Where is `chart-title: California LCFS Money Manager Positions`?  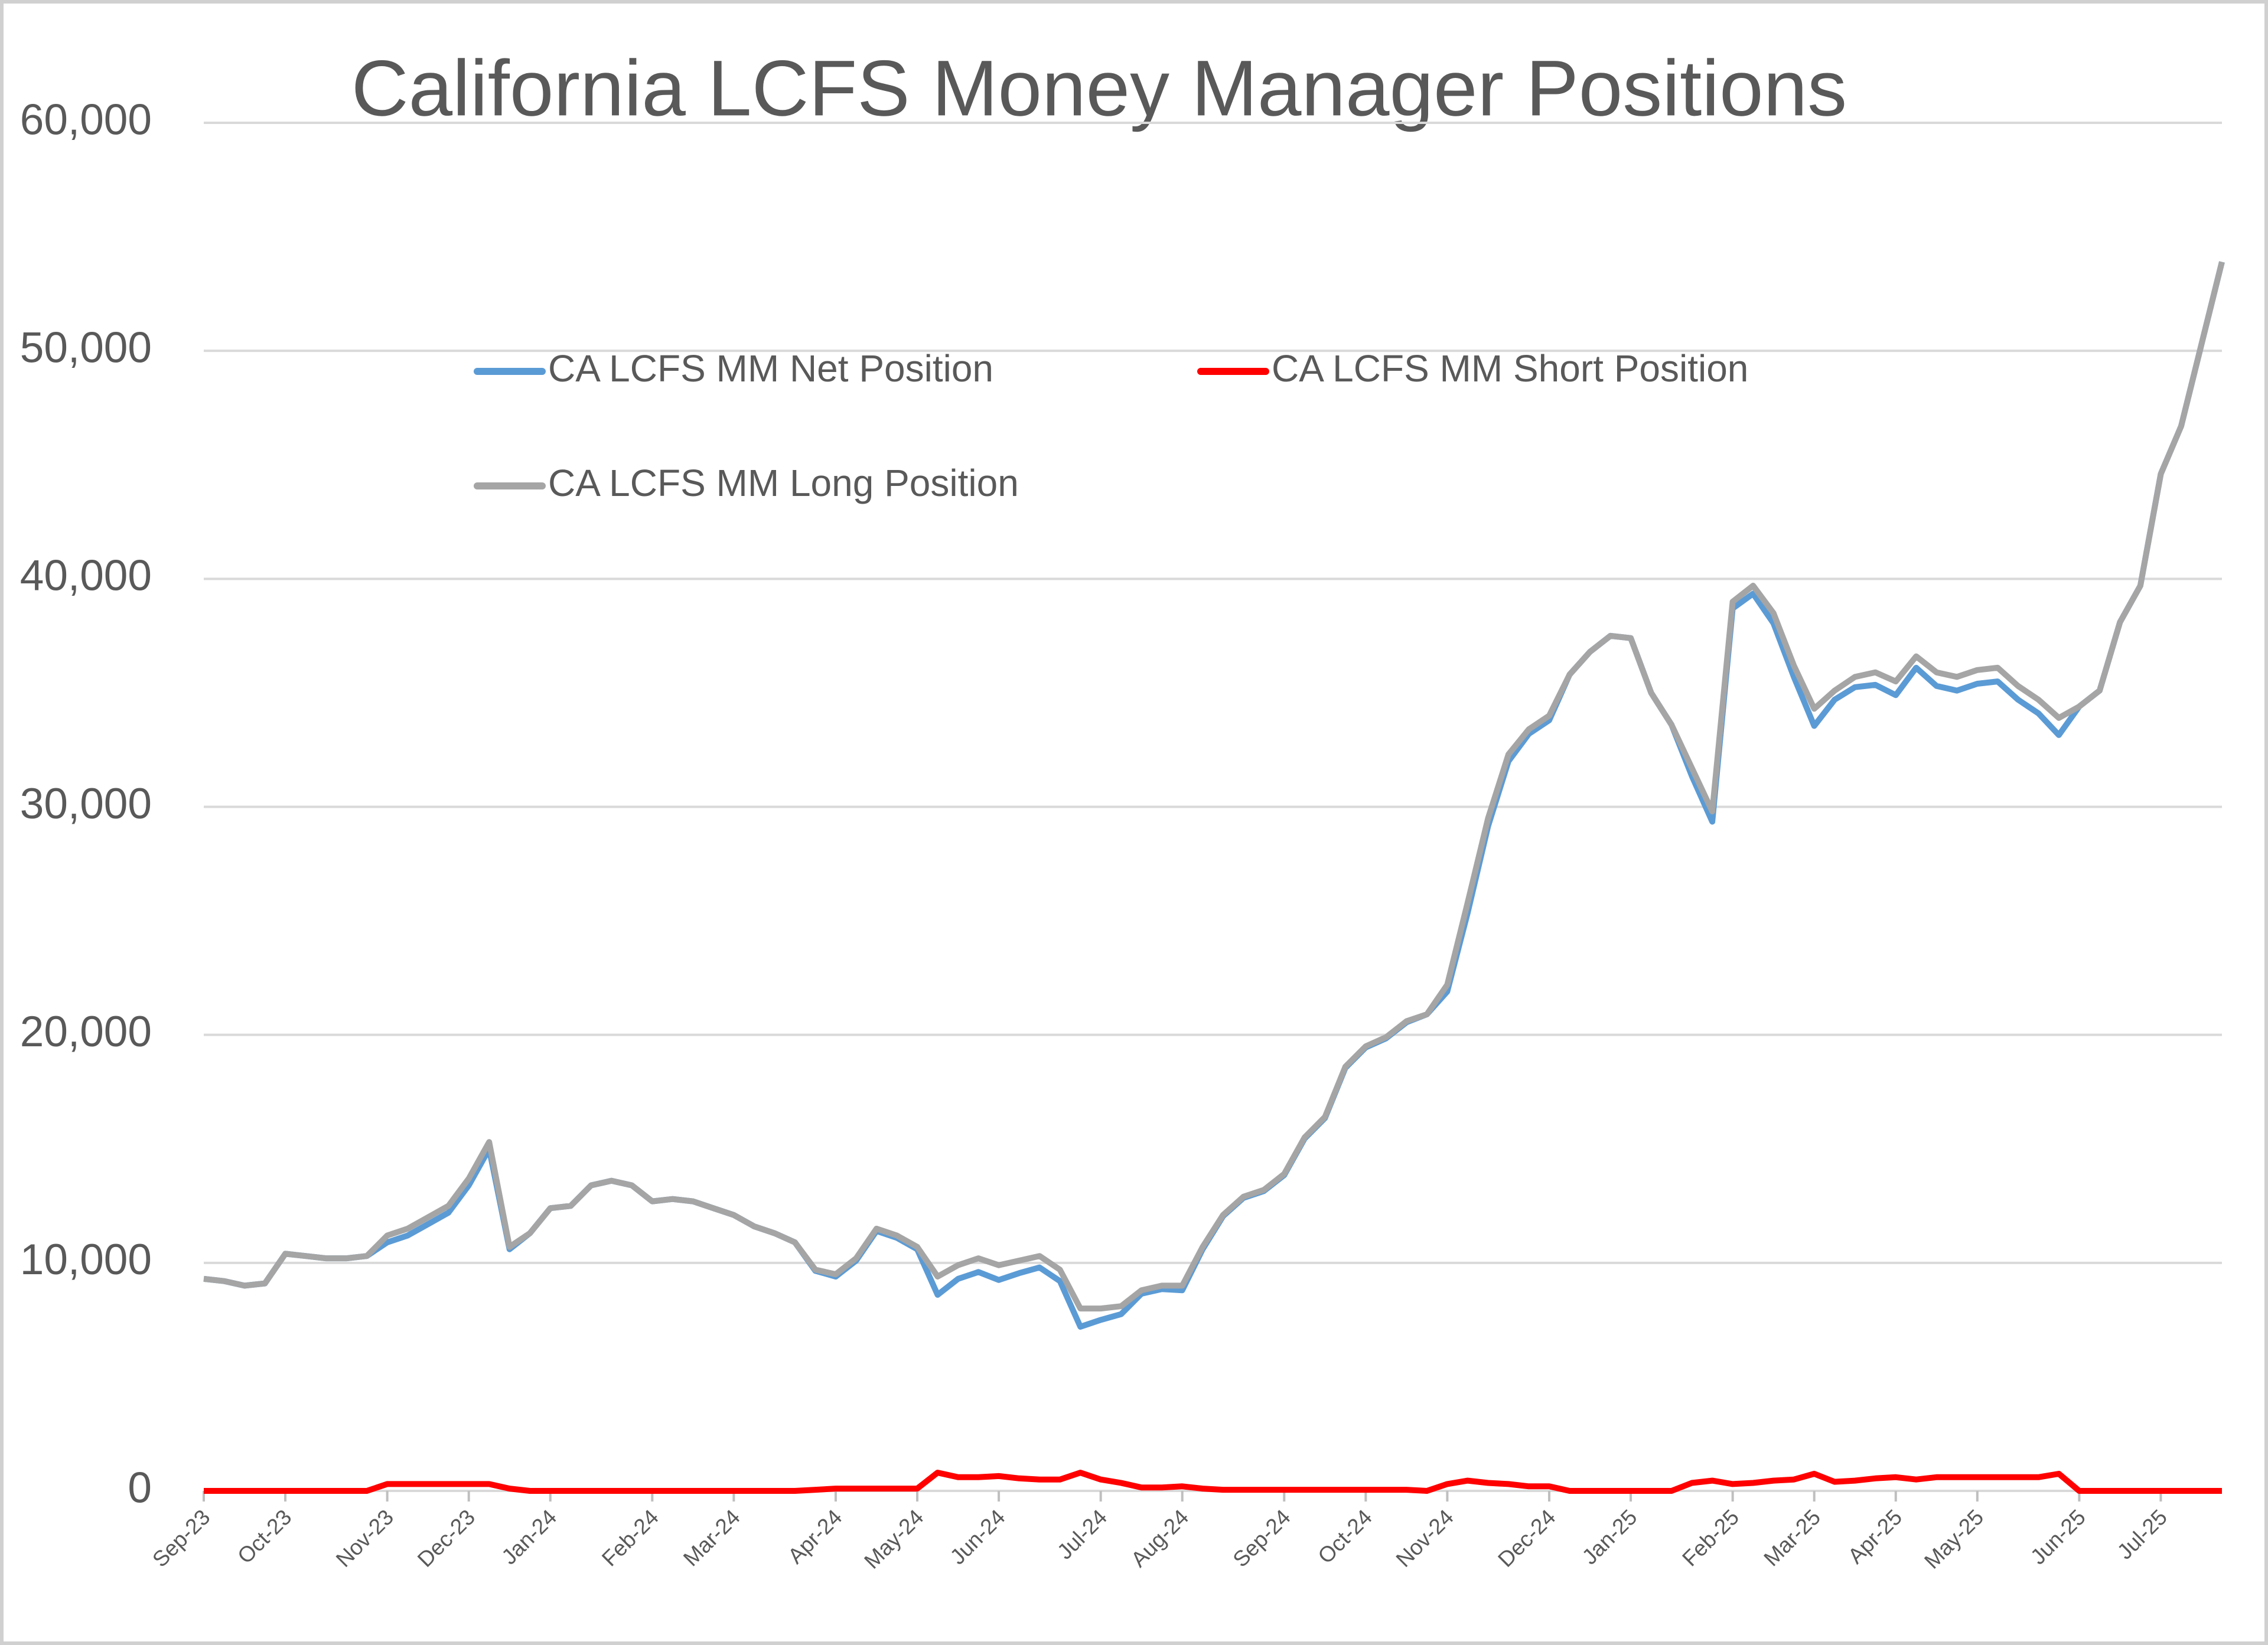 chart-title: California LCFS Money Manager Positions is located at coordinates (1099, 88).